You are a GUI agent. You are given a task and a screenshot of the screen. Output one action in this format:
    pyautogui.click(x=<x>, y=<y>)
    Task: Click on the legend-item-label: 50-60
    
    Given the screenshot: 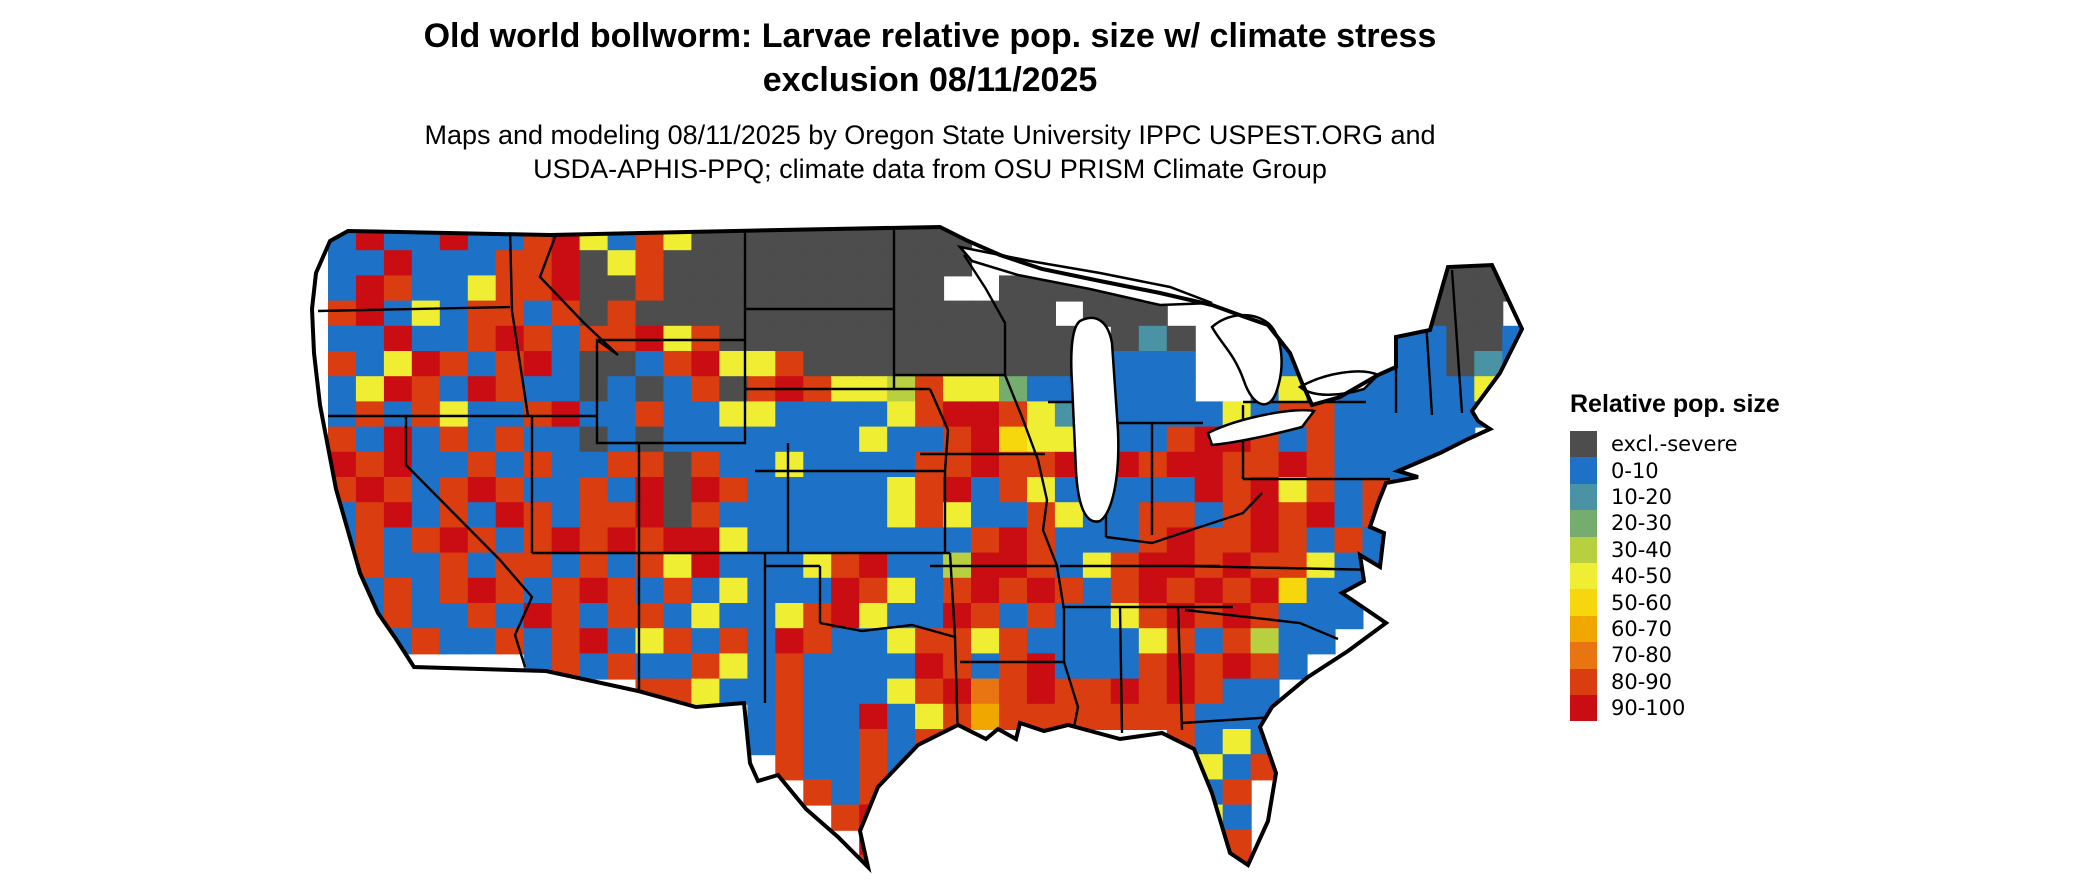 What is the action you would take?
    pyautogui.click(x=1642, y=602)
    